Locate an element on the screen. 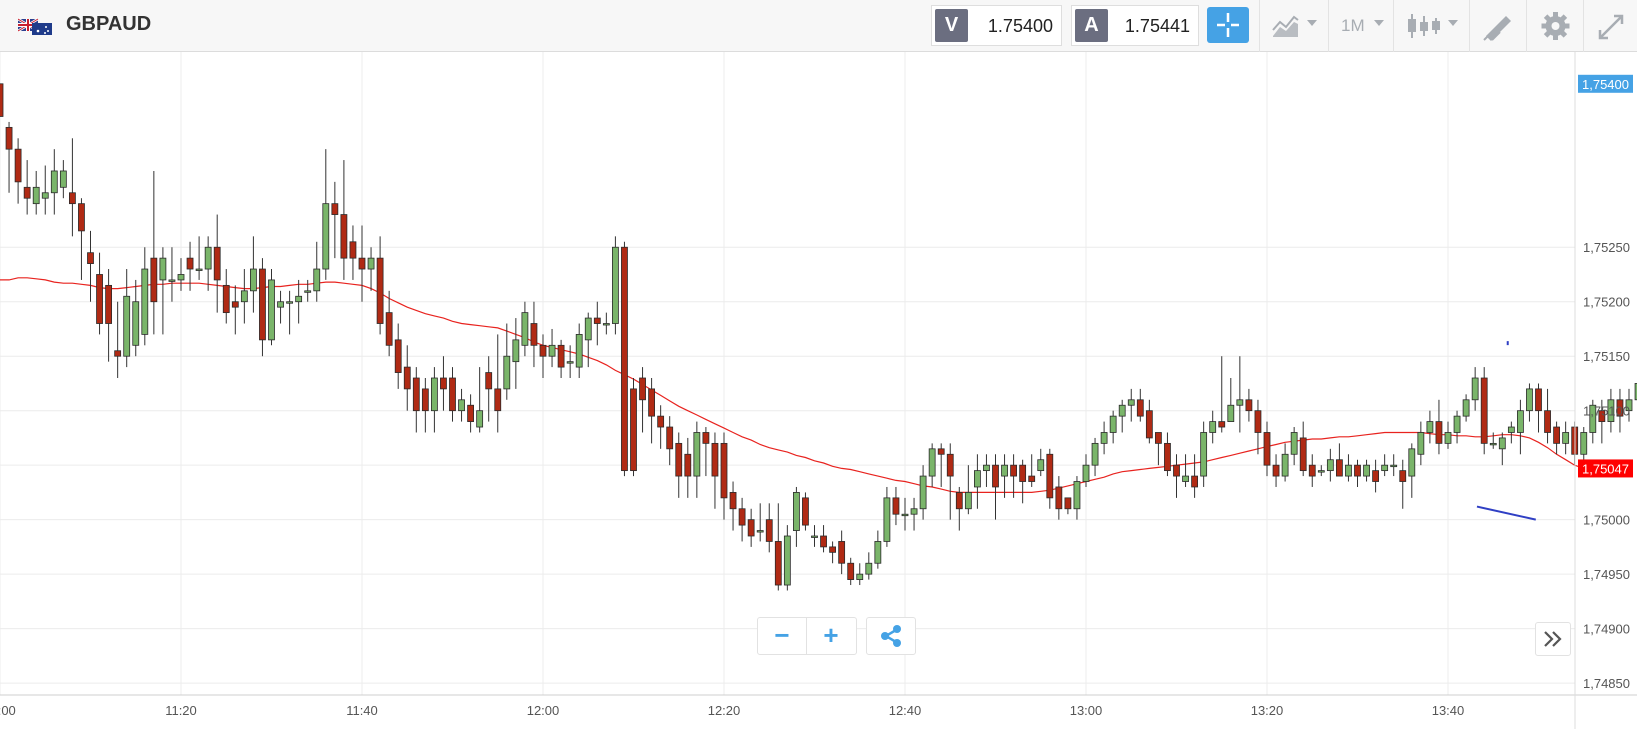  x-tick-label: 13:20 is located at coordinates (1267, 710).